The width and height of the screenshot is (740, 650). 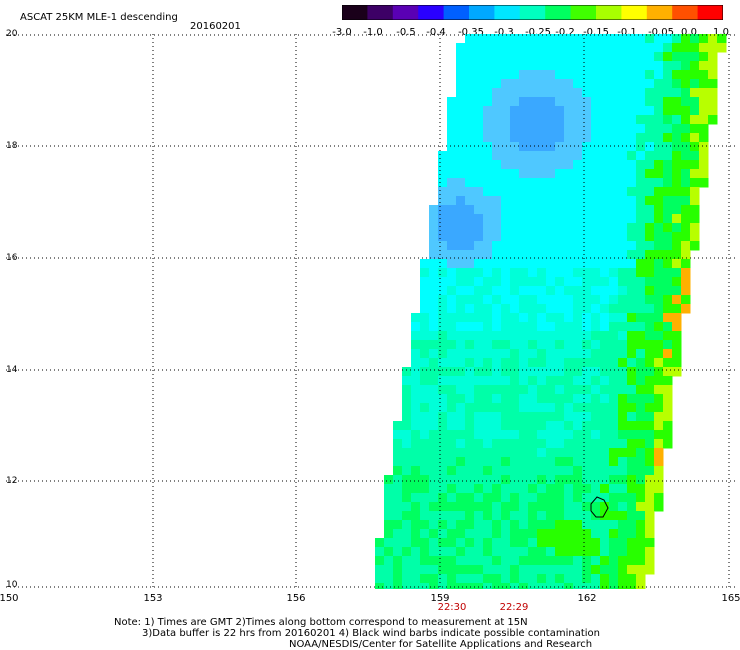 I want to click on colorbar-label: -0.3, so click(x=504, y=32).